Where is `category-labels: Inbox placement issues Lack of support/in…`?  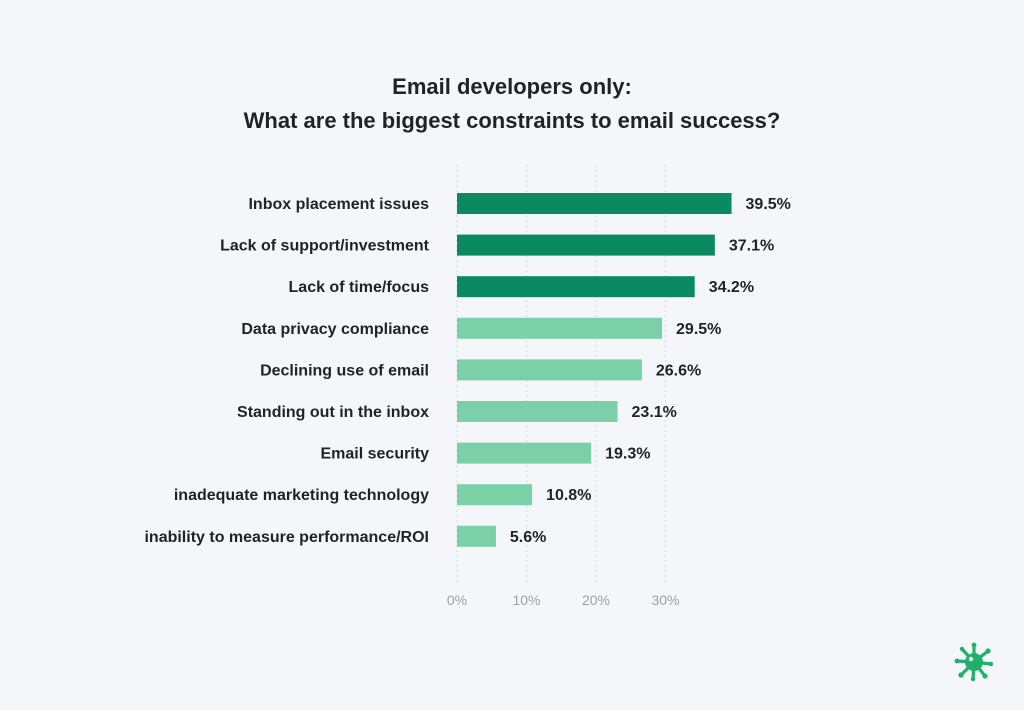 category-labels: Inbox placement issues Lack of support/in… is located at coordinates (286, 371).